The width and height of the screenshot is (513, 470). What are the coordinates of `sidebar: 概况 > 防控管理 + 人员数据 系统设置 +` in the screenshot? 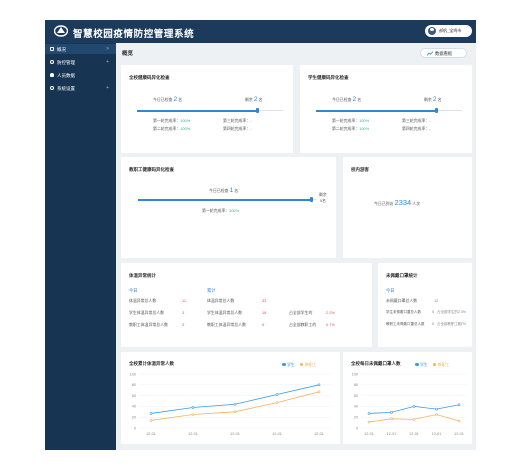 It's located at (80, 246).